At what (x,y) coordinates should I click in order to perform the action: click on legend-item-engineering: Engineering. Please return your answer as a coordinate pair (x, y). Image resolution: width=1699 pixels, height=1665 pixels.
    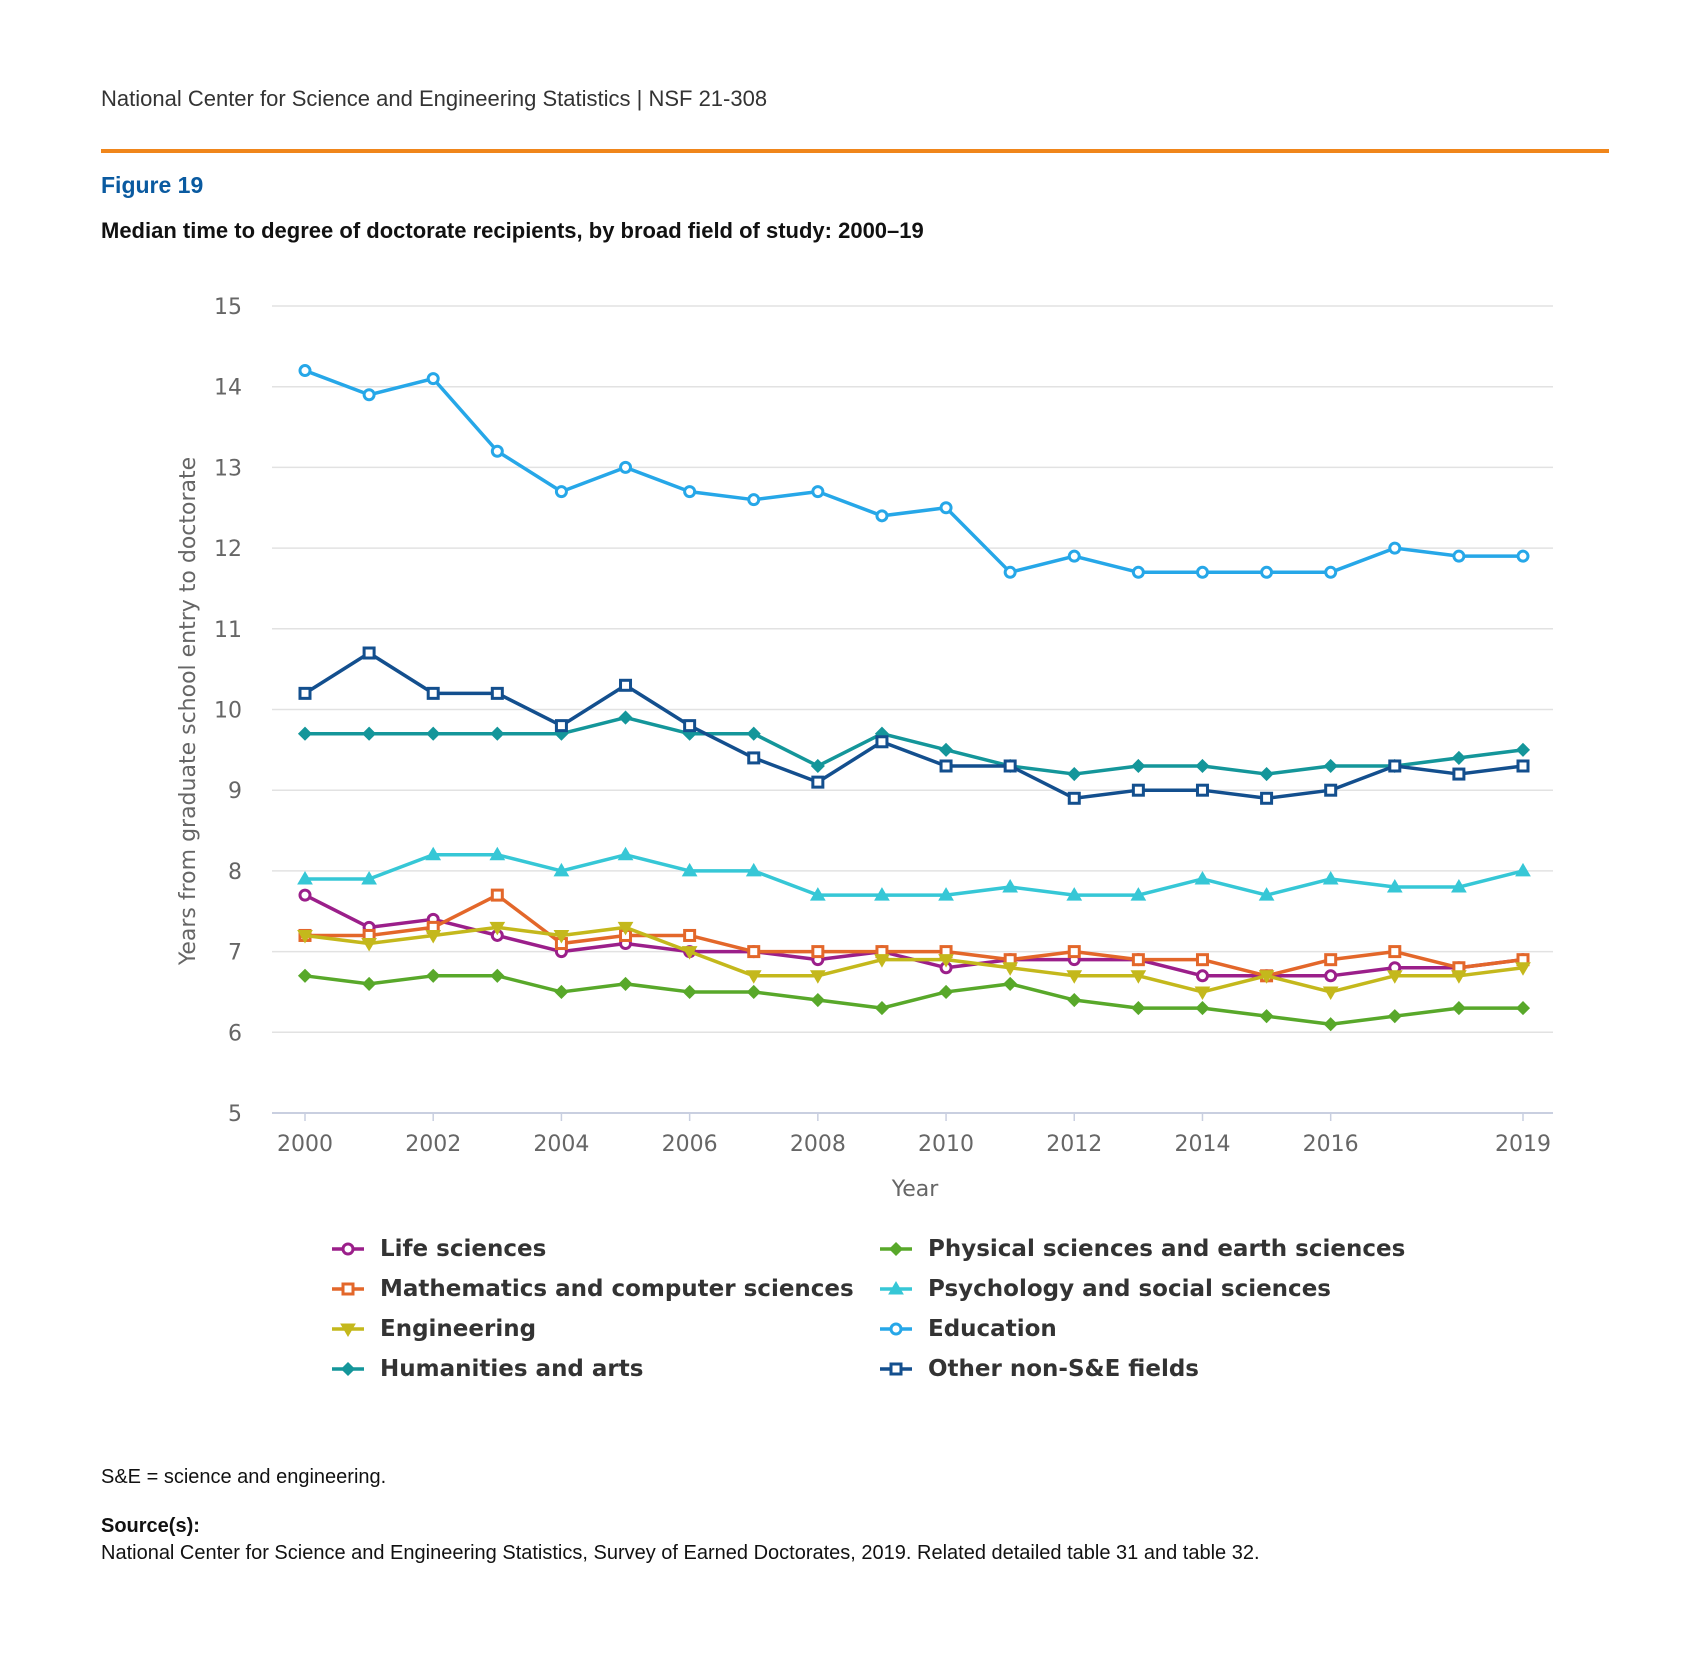
    Looking at the image, I should click on (433, 1329).